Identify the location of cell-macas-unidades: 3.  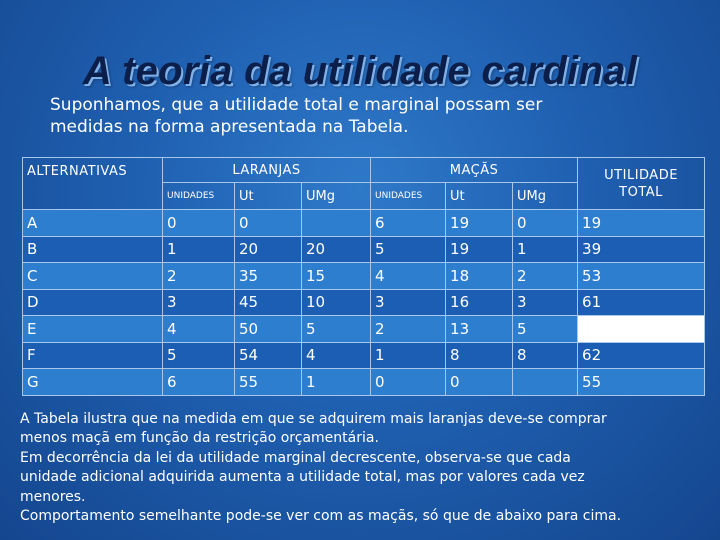
(408, 302).